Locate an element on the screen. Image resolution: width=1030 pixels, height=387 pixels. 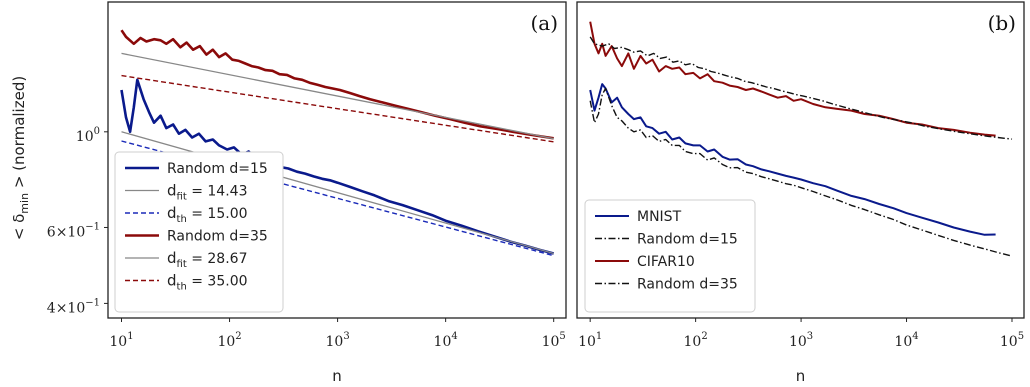
y-tick-label-part: 4×10 is located at coordinates (66, 308).